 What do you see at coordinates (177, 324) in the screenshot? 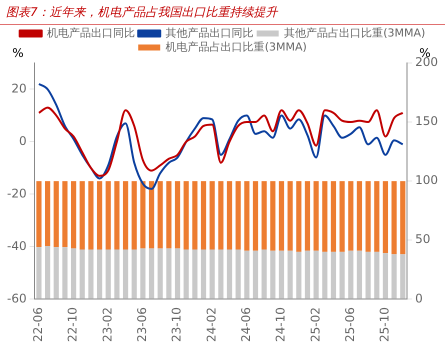
I see `x-tick-label: 23-10` at bounding box center [177, 324].